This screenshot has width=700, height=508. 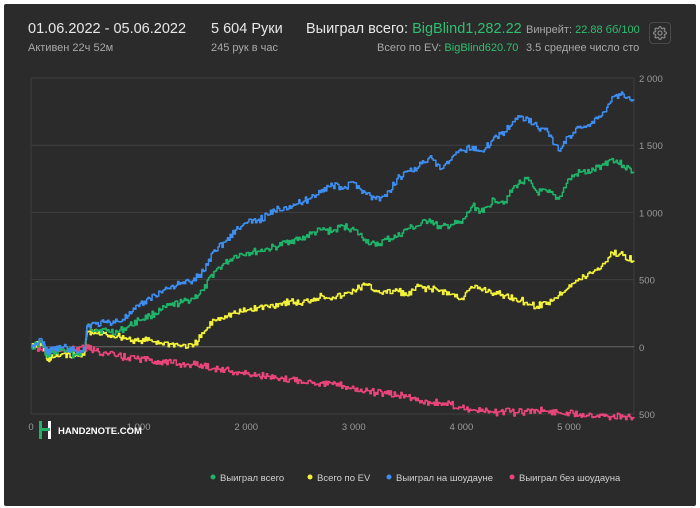 What do you see at coordinates (549, 30) in the screenshot?
I see `winrate-label: Винрейт:` at bounding box center [549, 30].